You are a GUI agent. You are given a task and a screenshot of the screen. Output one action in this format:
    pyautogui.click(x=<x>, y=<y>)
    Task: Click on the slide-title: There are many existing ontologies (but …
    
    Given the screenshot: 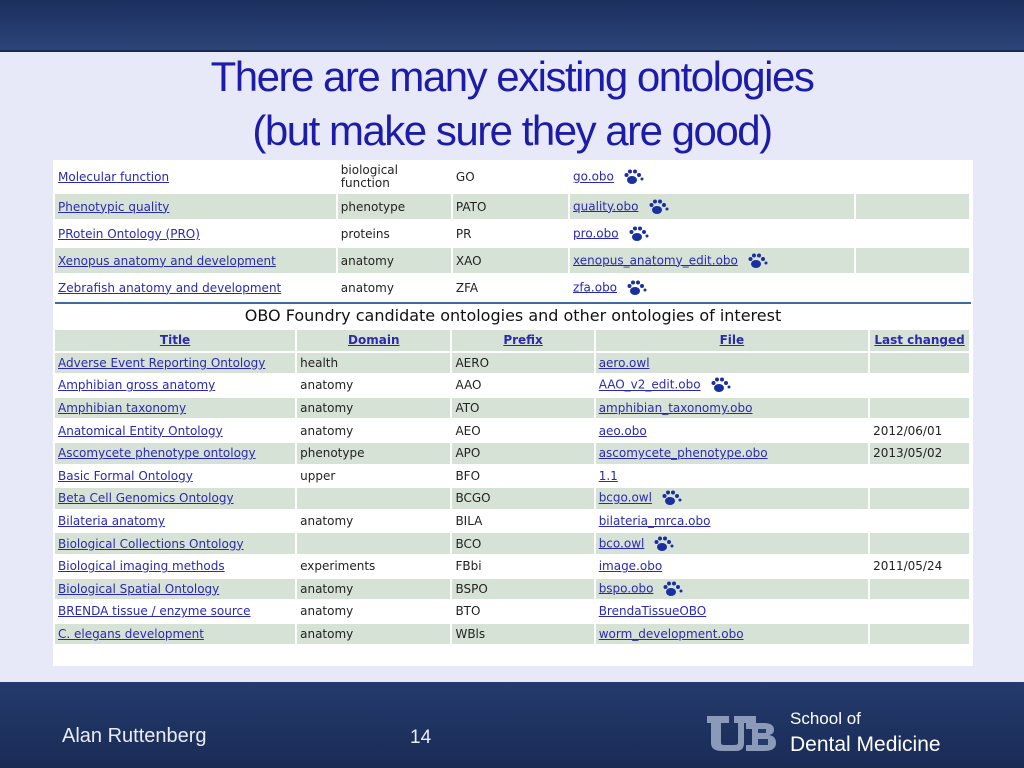 What is the action you would take?
    pyautogui.click(x=512, y=105)
    